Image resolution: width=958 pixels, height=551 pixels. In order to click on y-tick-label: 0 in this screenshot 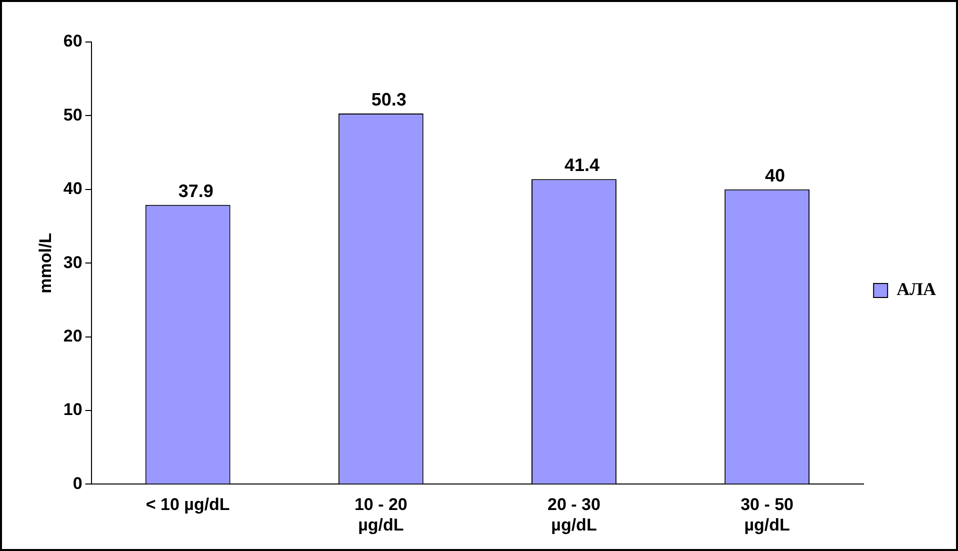, I will do `click(77, 483)`.